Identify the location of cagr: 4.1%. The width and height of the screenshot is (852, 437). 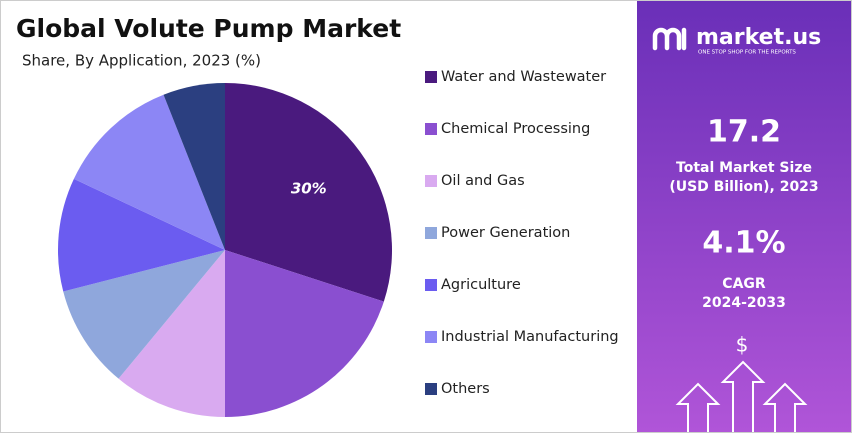
(743, 243).